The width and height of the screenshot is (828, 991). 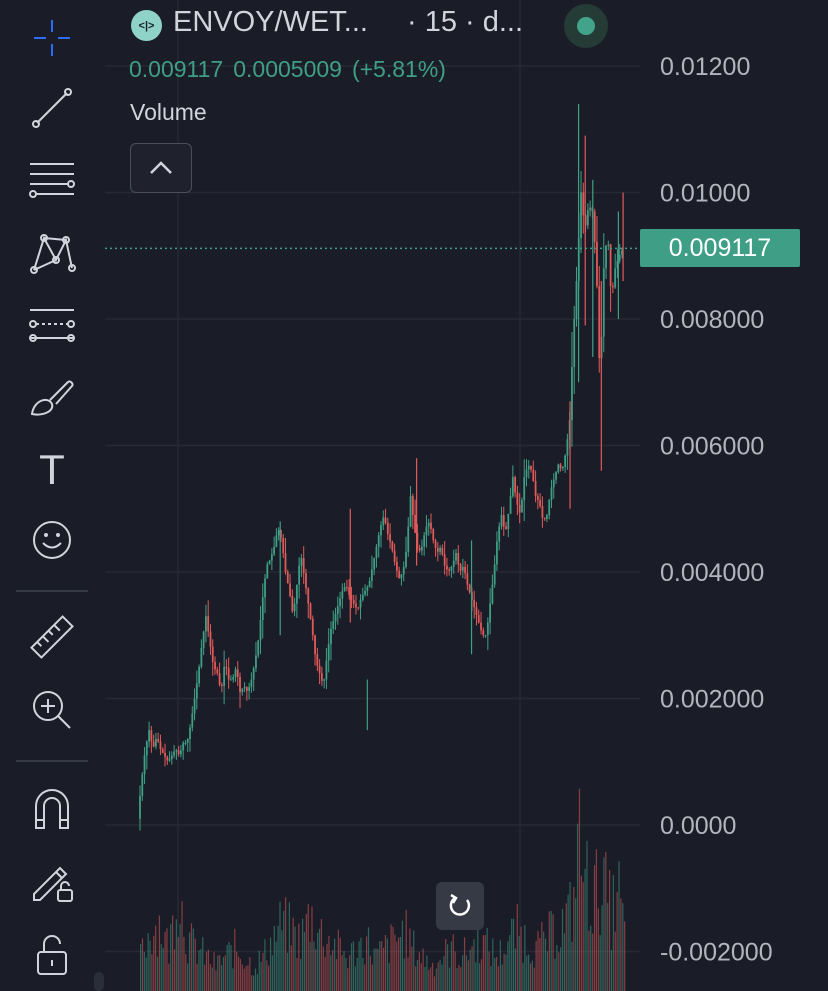 What do you see at coordinates (52, 638) in the screenshot?
I see `ruler-tool-button` at bounding box center [52, 638].